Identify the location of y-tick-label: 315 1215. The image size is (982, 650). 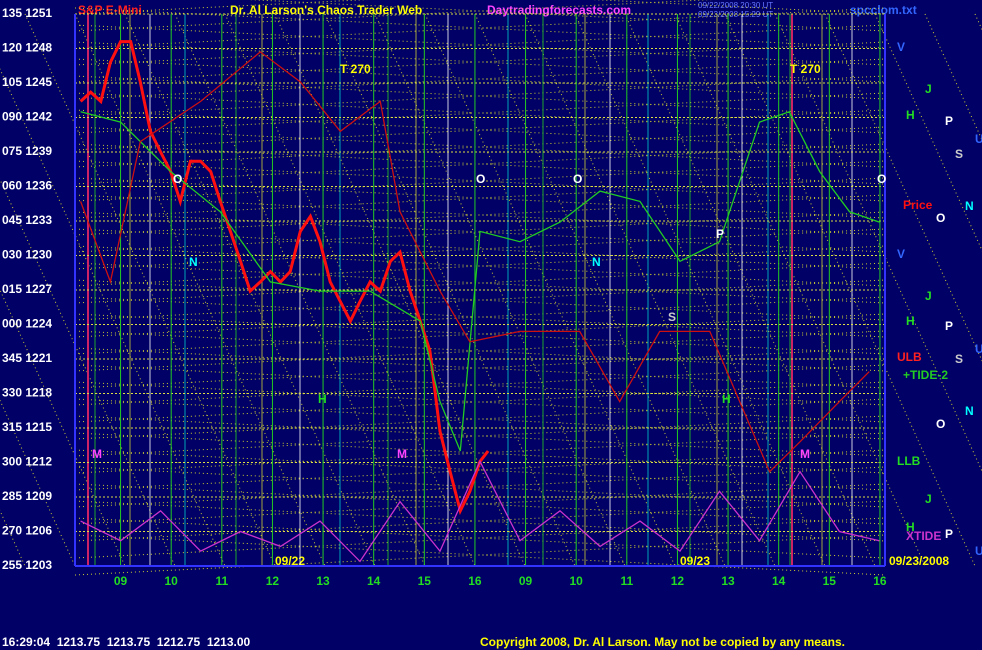
(27, 427).